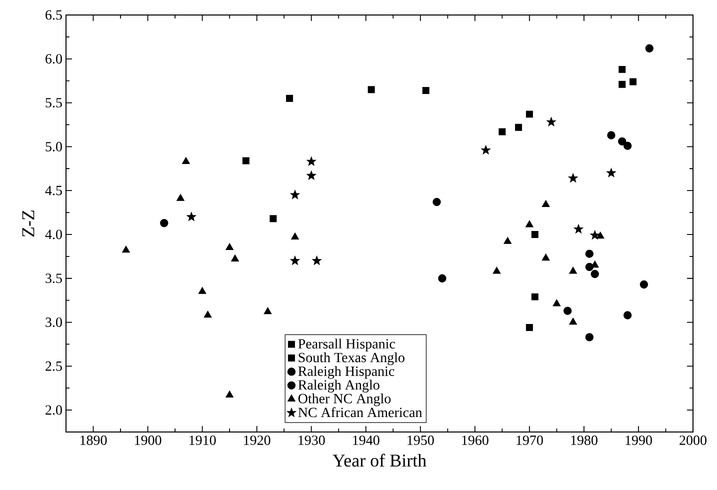 This screenshot has height=490, width=717. Describe the element at coordinates (54, 279) in the screenshot. I see `y-tick-label: 3.5` at that location.